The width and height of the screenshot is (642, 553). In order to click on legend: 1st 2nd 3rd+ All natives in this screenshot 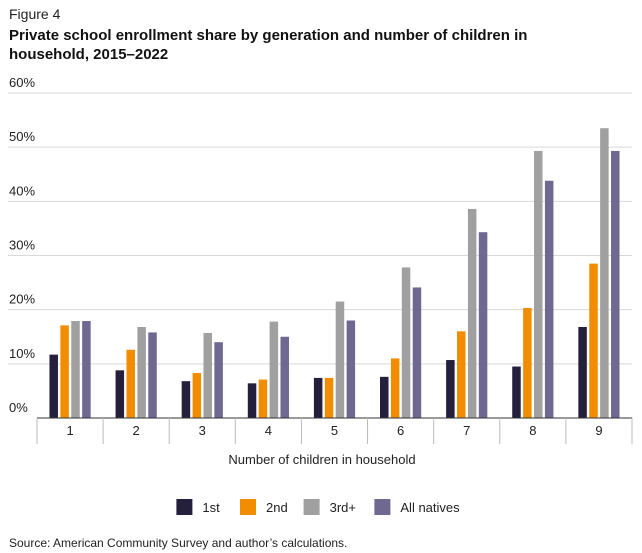, I will do `click(318, 507)`.